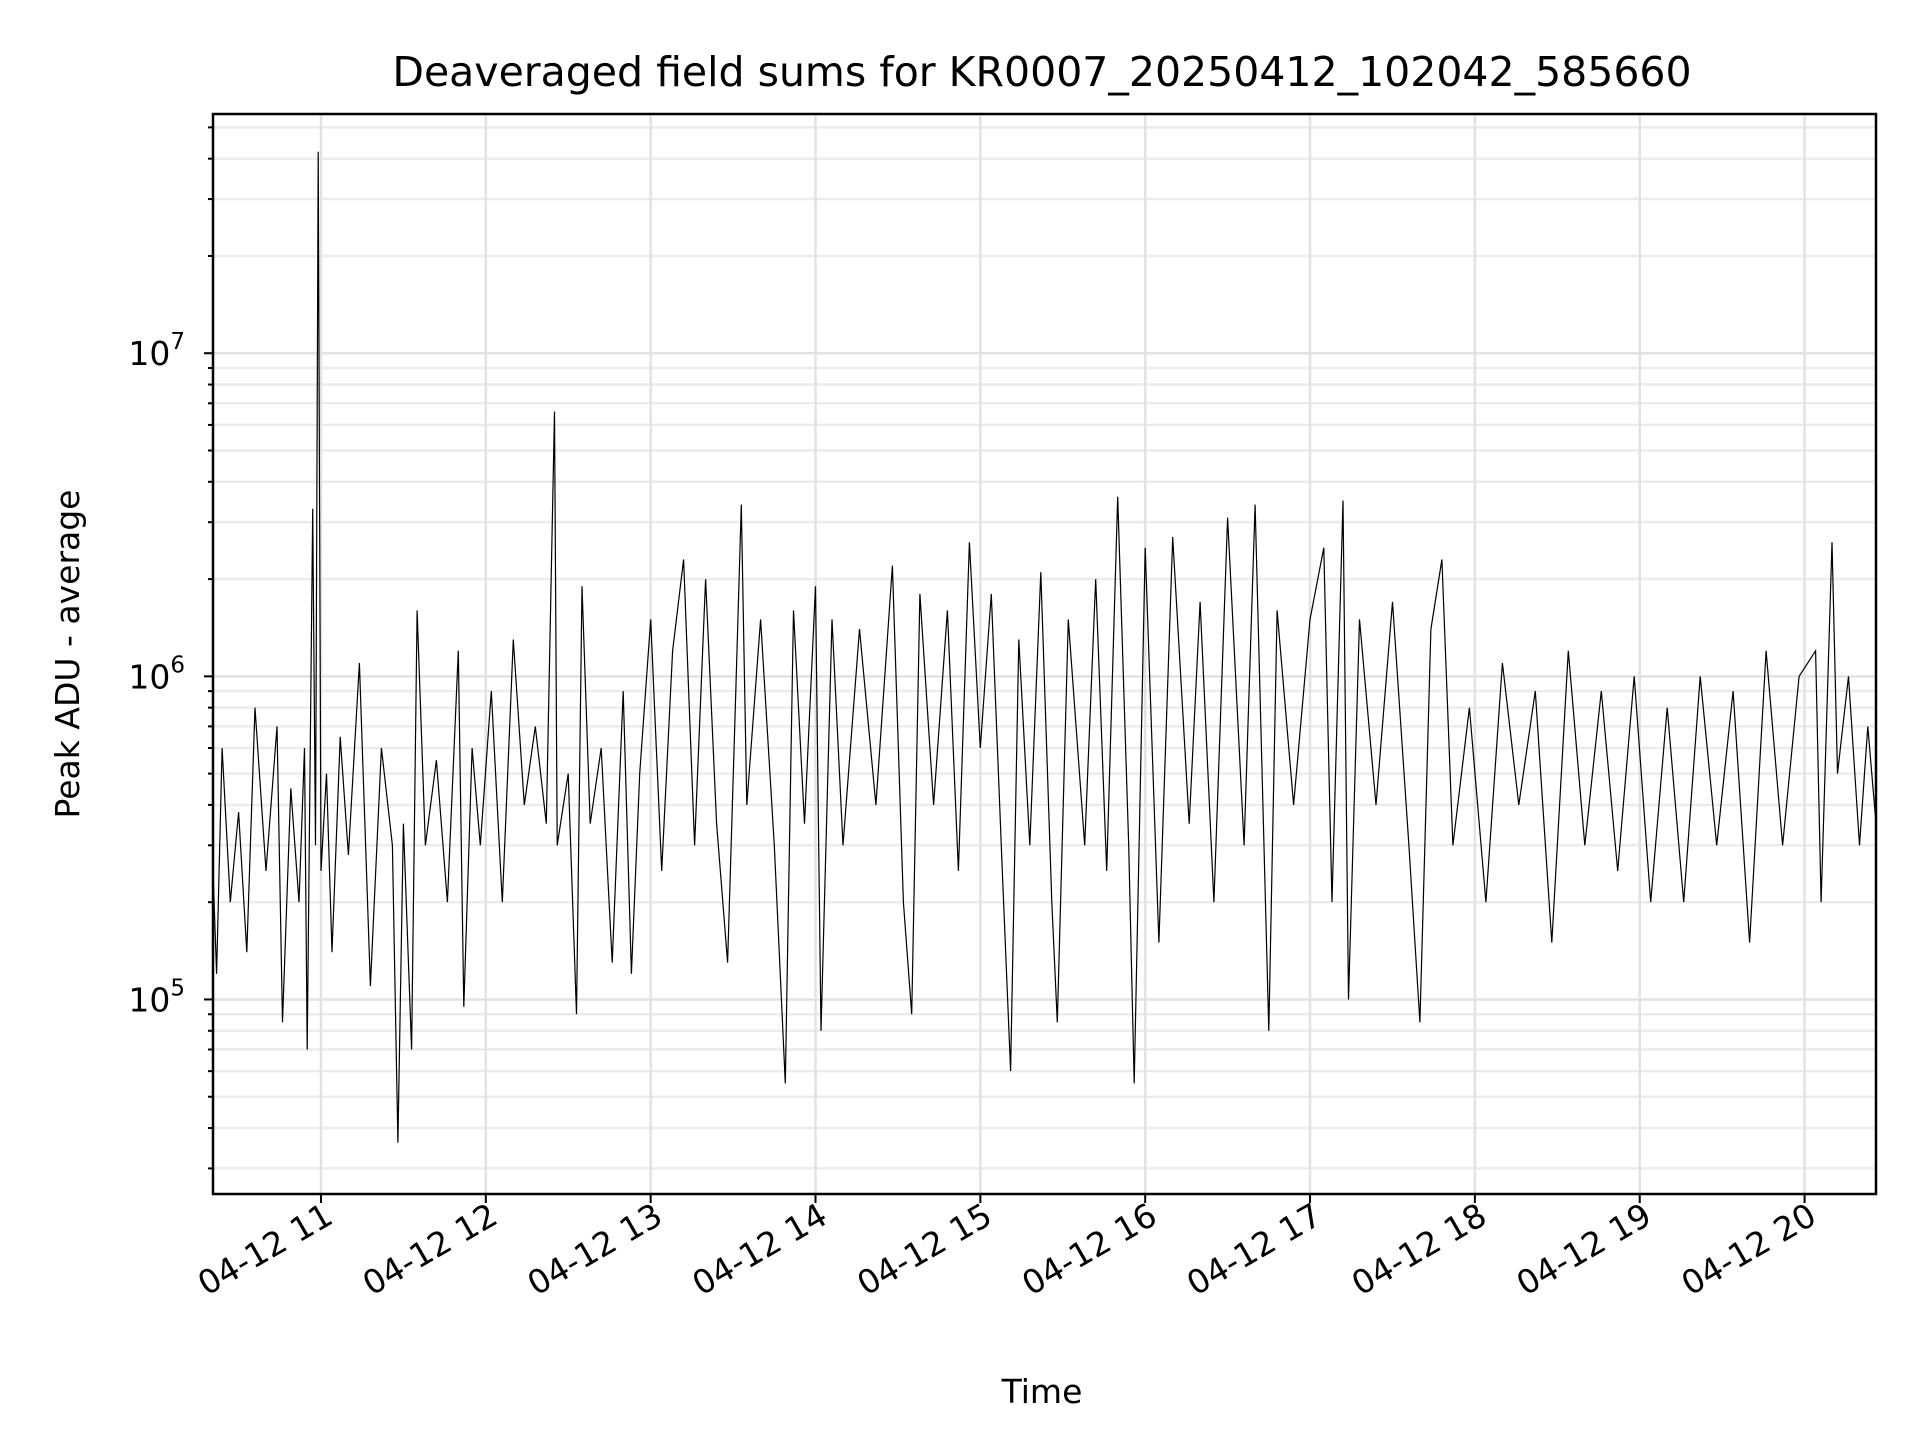 The width and height of the screenshot is (1920, 1440). Describe the element at coordinates (156, 351) in the screenshot. I see `y-tick-label: 10⁷` at that location.